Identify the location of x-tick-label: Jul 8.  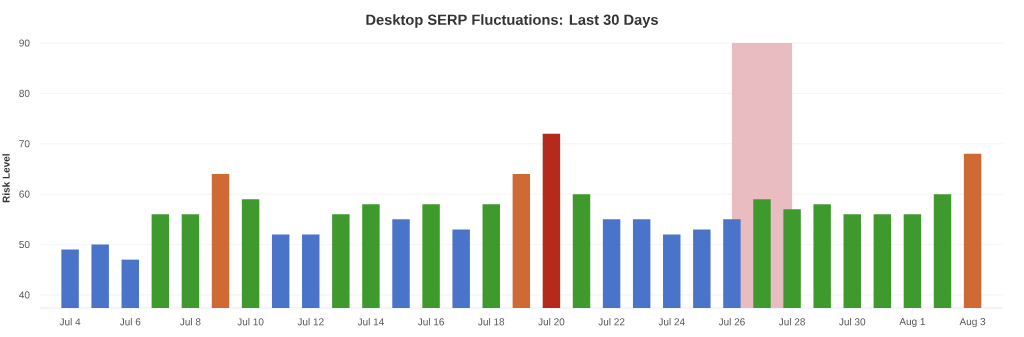
(190, 322).